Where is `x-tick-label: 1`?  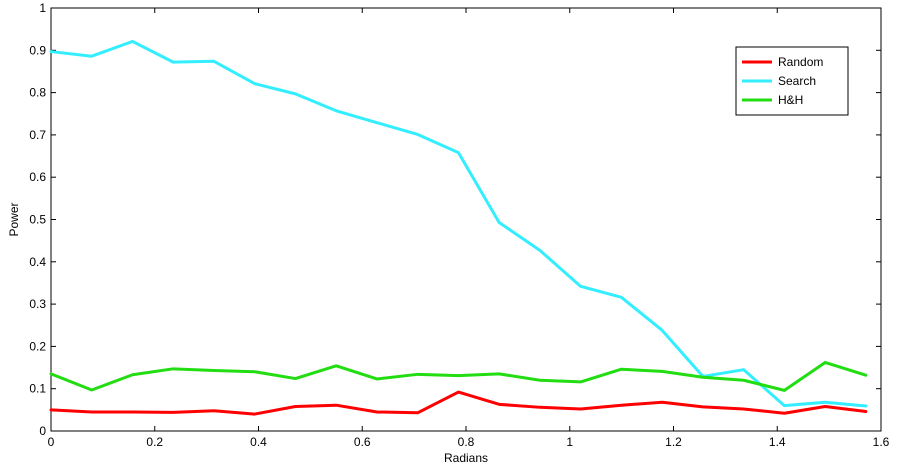
x-tick-label: 1 is located at coordinates (569, 442).